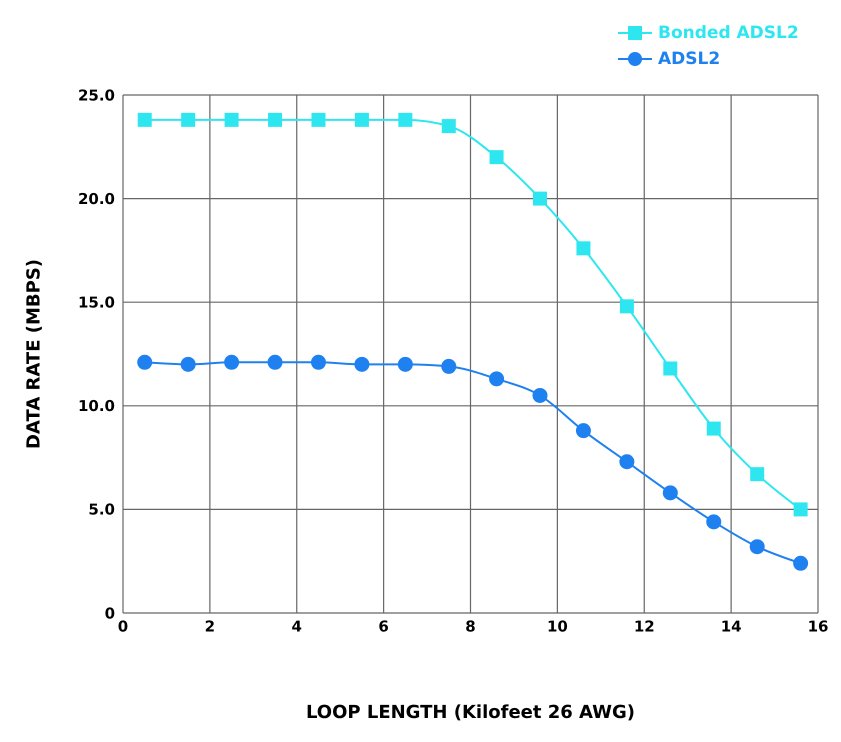 The width and height of the screenshot is (841, 742). I want to click on y-tick-label: 0, so click(109, 613).